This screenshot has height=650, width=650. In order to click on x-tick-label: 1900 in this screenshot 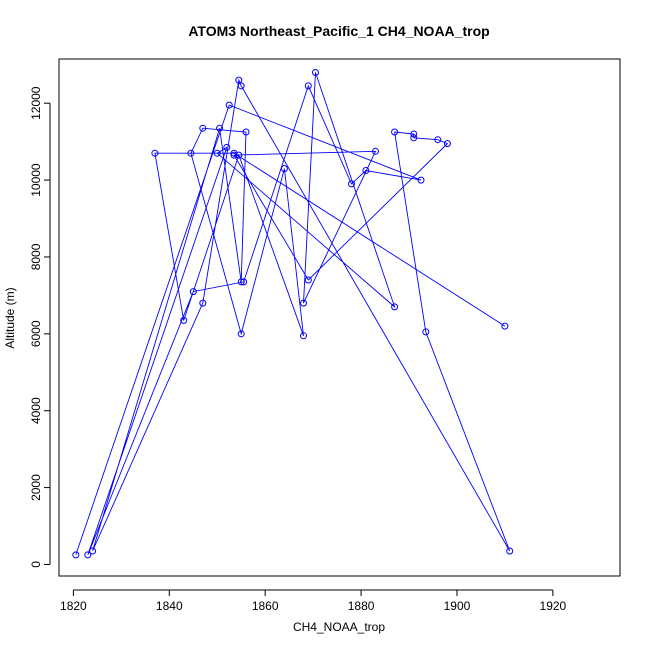, I will do `click(457, 606)`.